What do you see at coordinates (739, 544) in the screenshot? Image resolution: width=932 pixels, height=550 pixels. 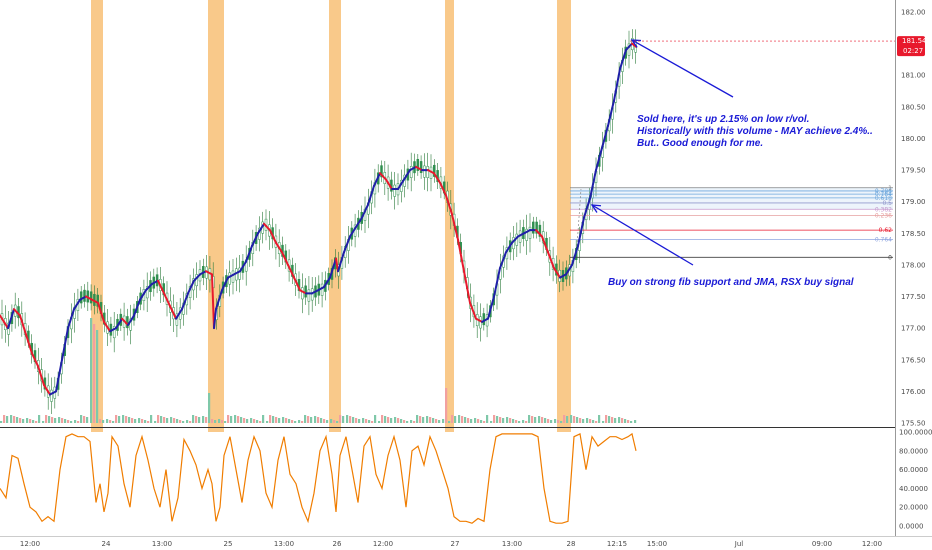 I see `time-tick-label: Jul` at bounding box center [739, 544].